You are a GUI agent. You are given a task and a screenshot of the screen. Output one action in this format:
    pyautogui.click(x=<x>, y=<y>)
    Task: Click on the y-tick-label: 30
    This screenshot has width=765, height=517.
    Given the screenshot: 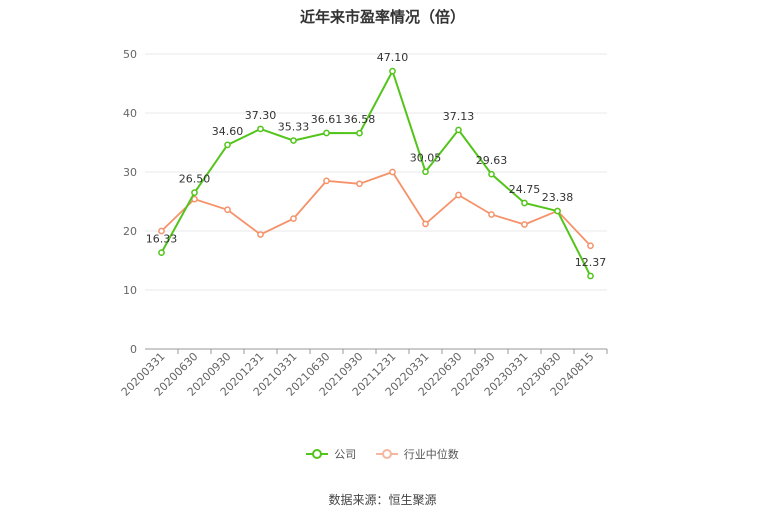 What is the action you would take?
    pyautogui.click(x=130, y=172)
    